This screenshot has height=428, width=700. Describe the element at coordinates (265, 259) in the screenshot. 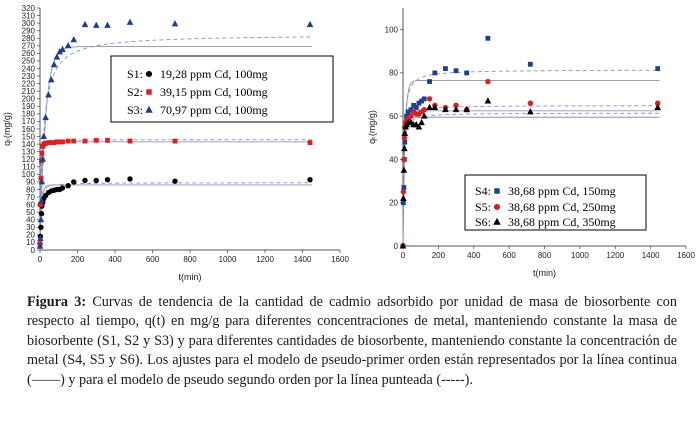

I see `x-tick-label: 1200` at that location.